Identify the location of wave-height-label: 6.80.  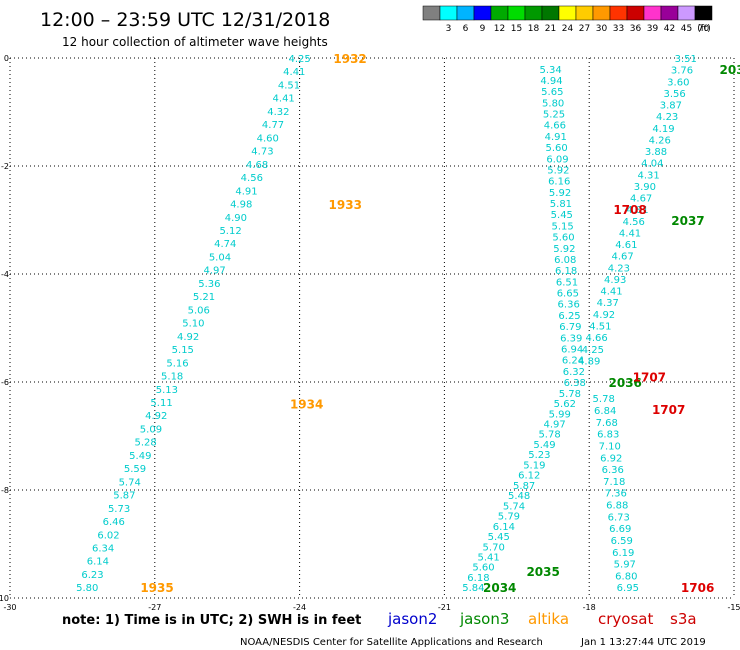
(626, 576).